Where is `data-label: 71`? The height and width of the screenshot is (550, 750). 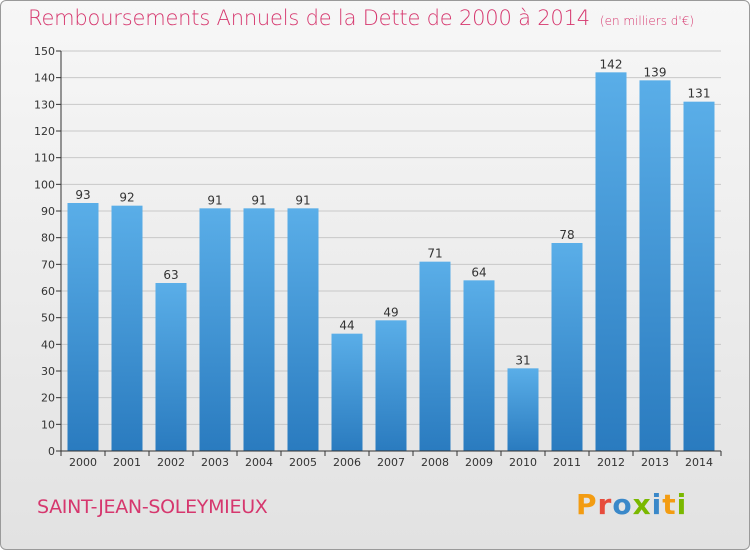 data-label: 71 is located at coordinates (434, 254).